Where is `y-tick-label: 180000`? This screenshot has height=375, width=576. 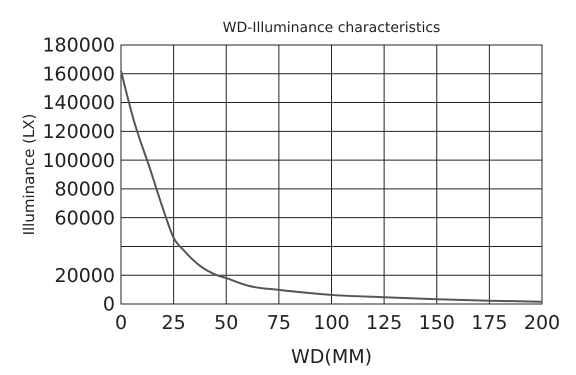
y-tick-label: 180000 is located at coordinates (78, 45).